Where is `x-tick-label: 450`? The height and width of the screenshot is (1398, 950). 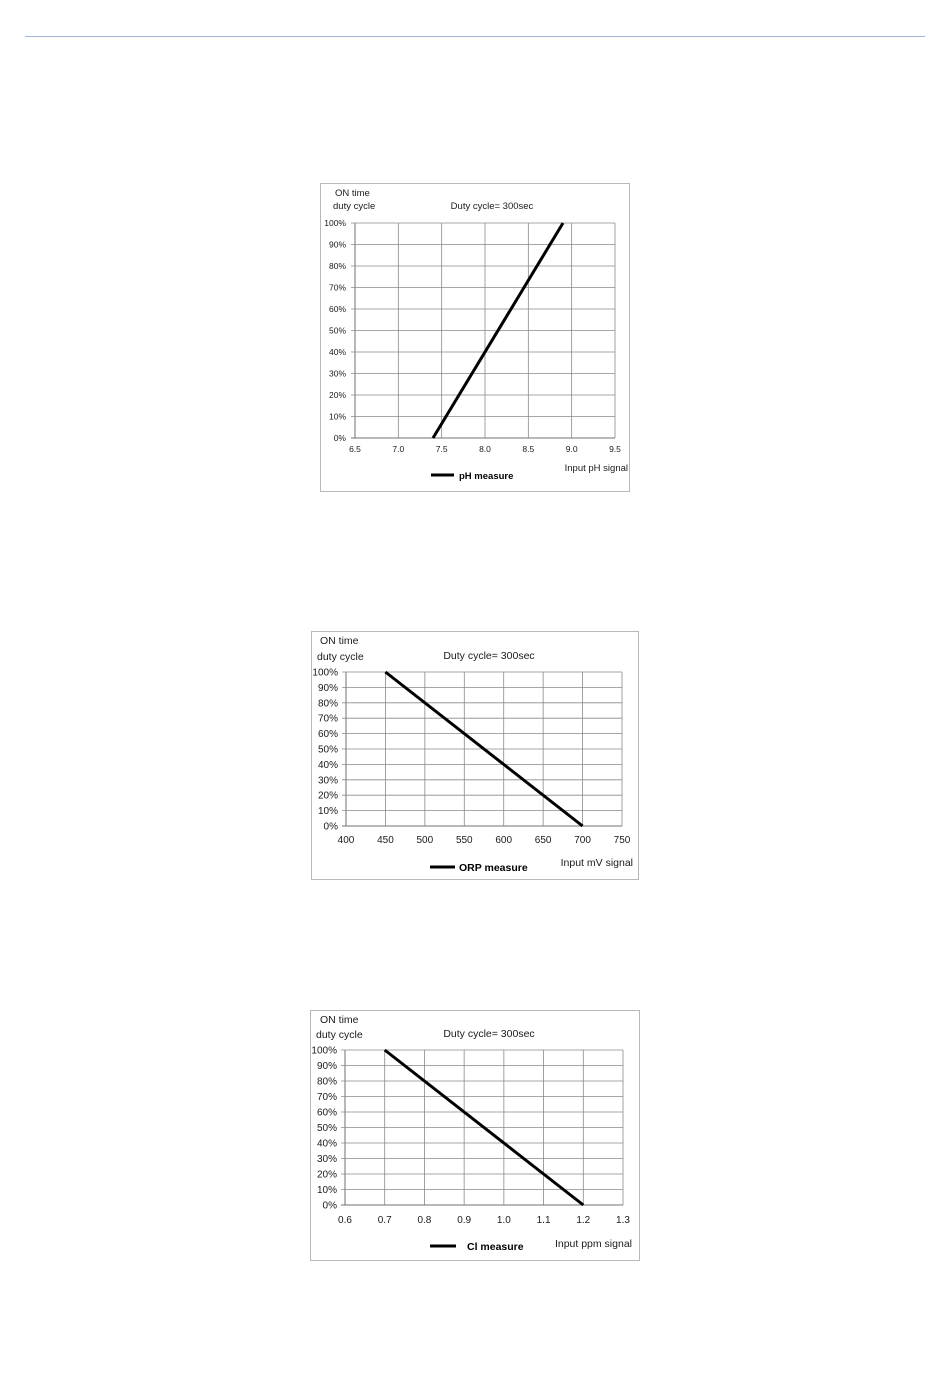 x-tick-label: 450 is located at coordinates (385, 840).